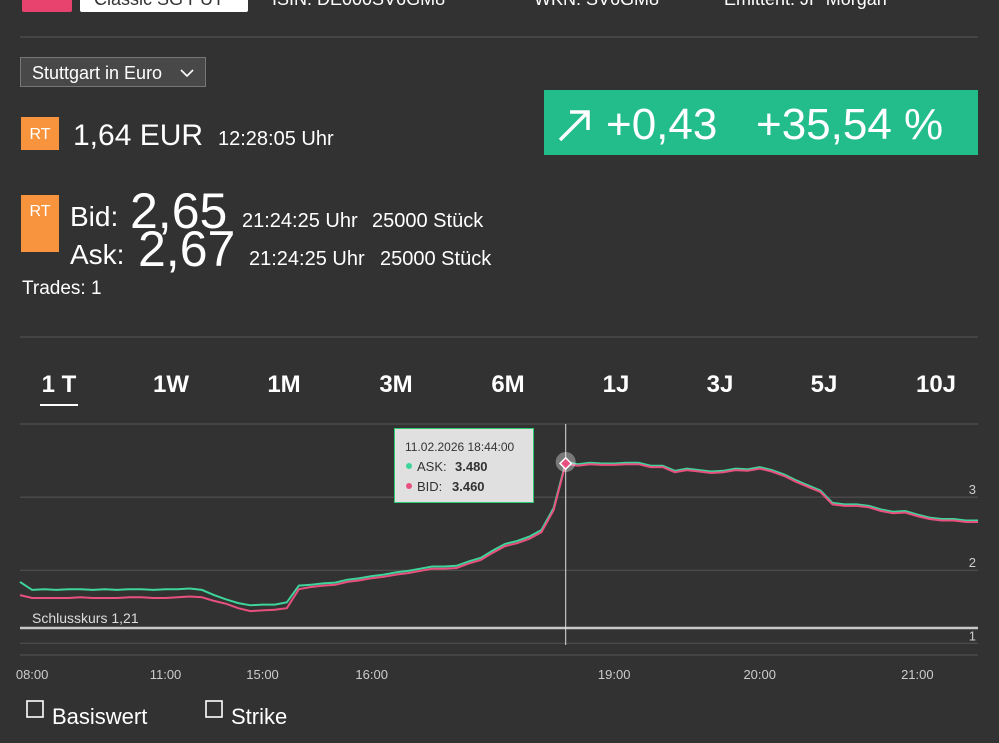 The height and width of the screenshot is (743, 999). I want to click on product-badge, so click(47, 6).